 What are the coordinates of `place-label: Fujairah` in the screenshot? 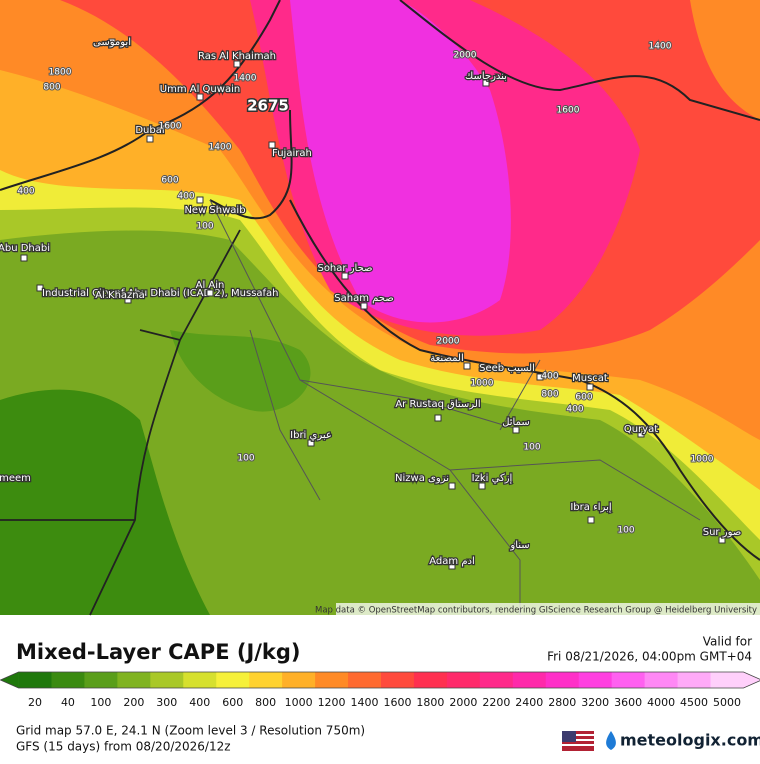 It's located at (292, 153).